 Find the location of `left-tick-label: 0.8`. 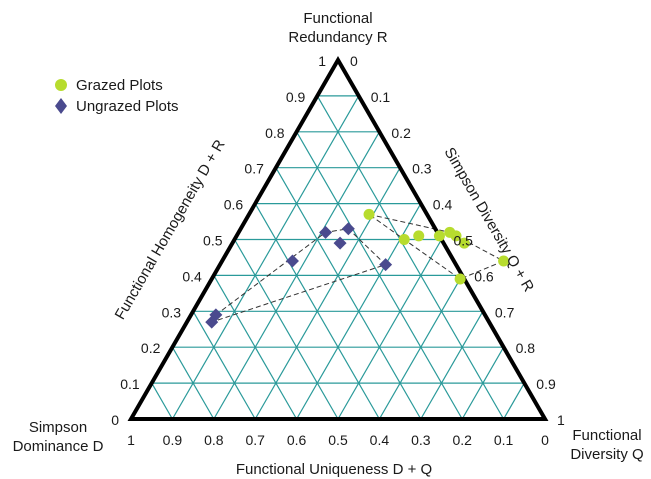

left-tick-label: 0.8 is located at coordinates (275, 133).